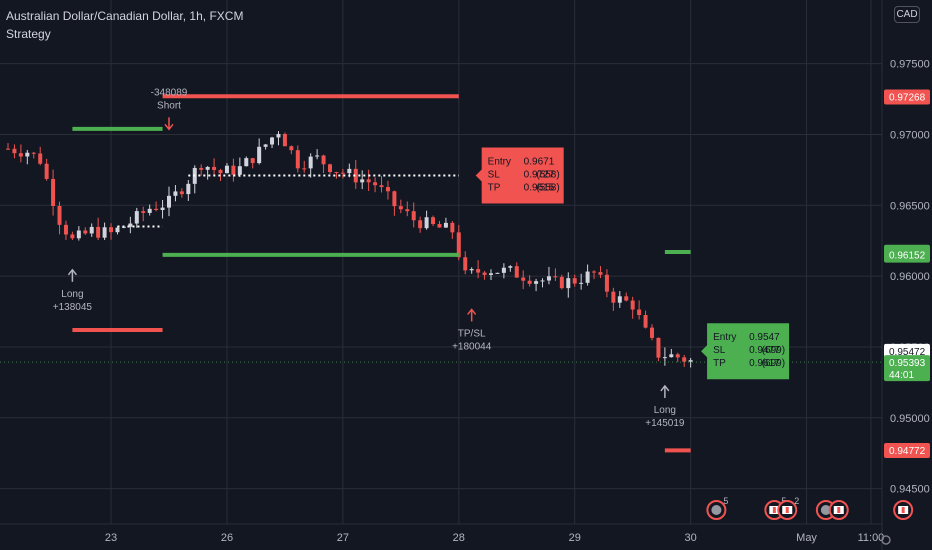  I want to click on trade-box-value: 0.9477, so click(764, 350).